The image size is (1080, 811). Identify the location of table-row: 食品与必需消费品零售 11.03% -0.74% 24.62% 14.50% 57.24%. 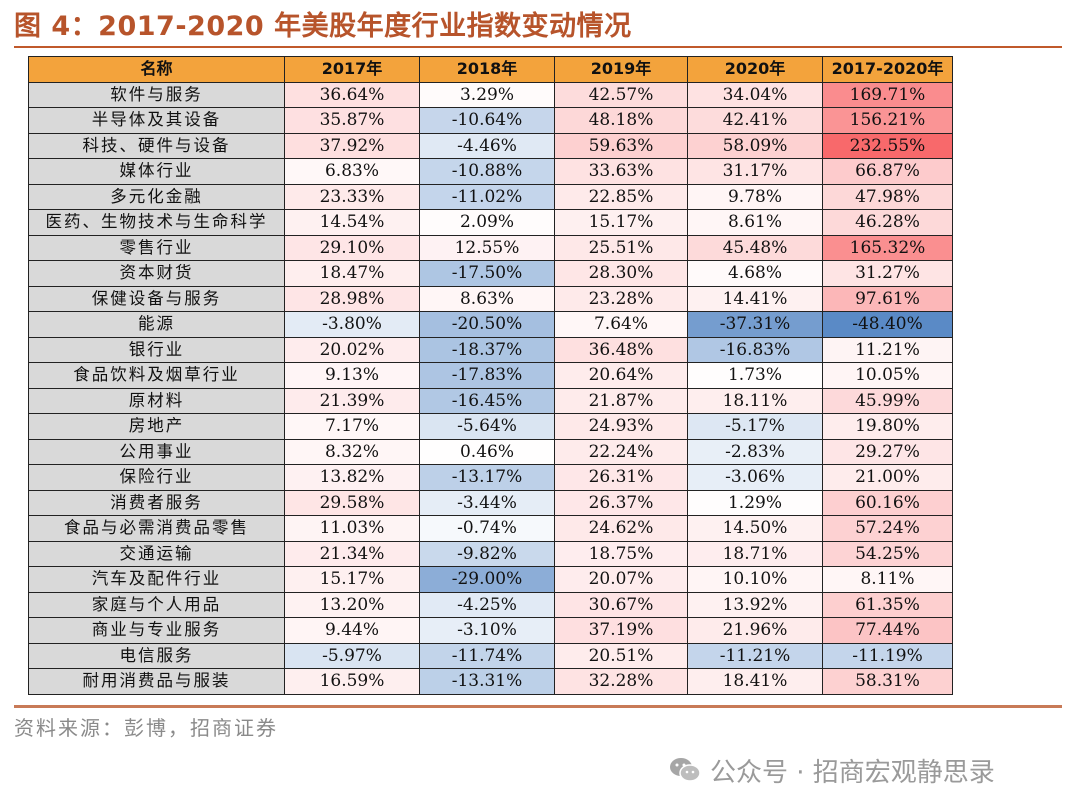
(490, 528).